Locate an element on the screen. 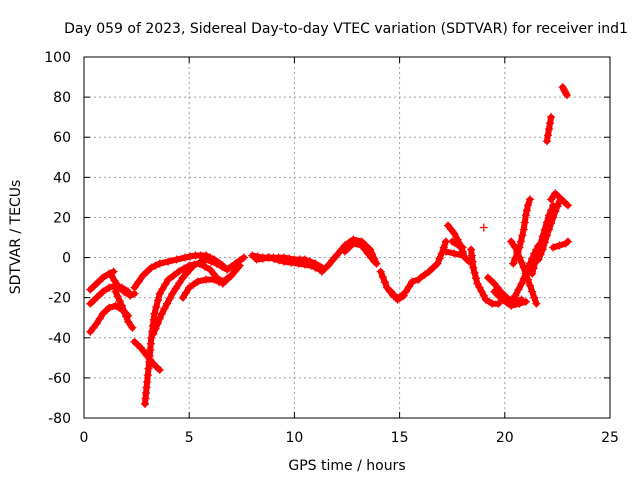  y-axis-label: SDTVAR / TECUs is located at coordinates (16, 237).